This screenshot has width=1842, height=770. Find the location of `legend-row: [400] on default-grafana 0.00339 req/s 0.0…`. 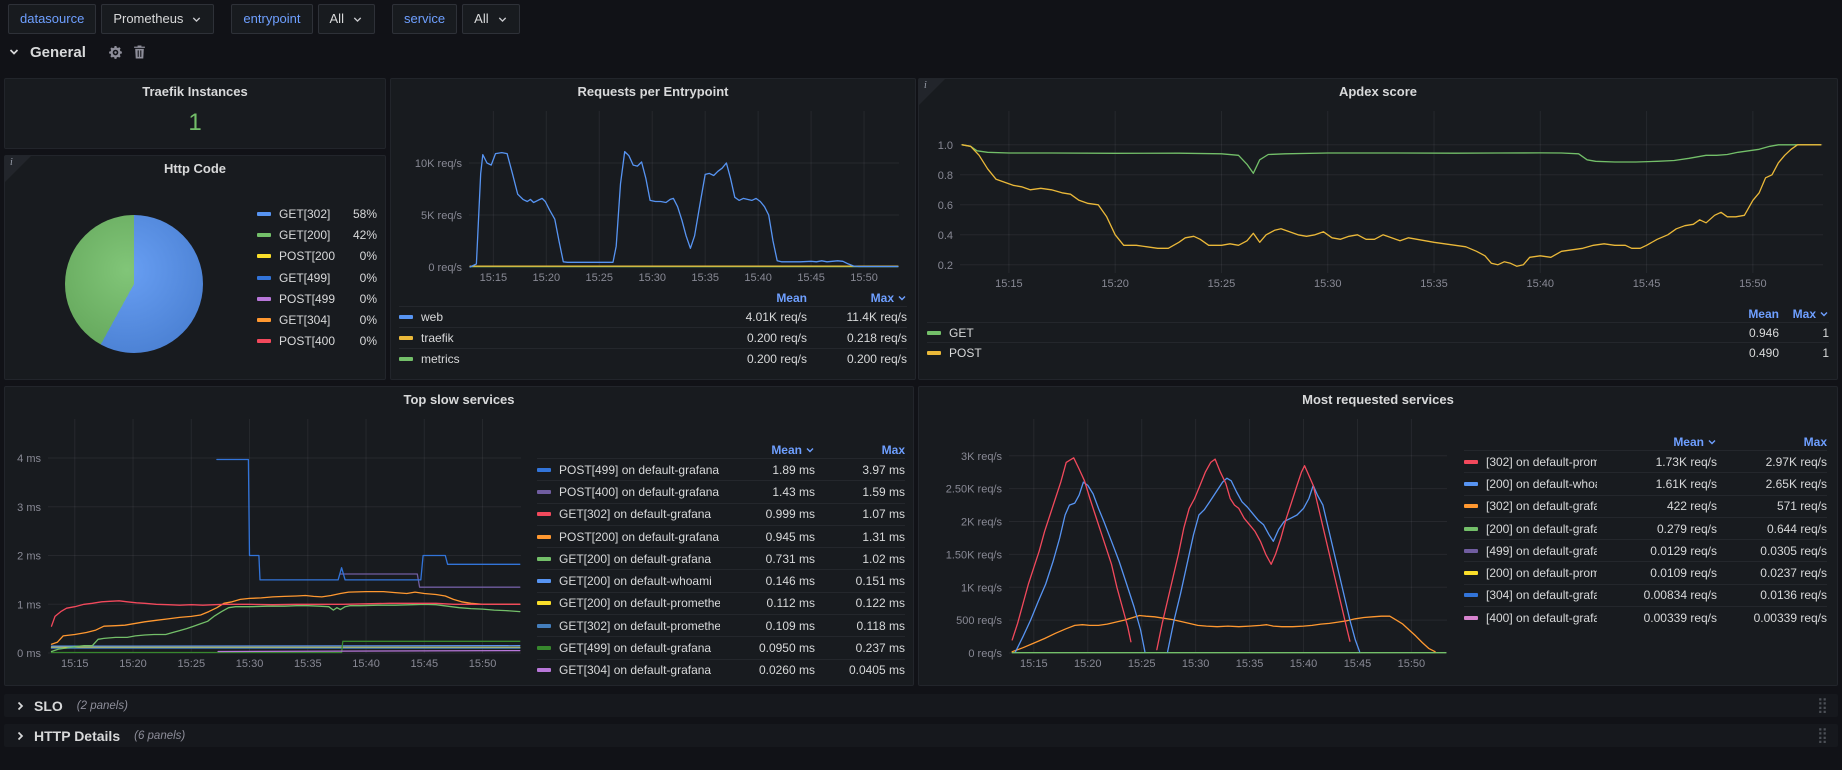

legend-row: [400] on default-grafana 0.00339 req/s 0.0… is located at coordinates (1645, 617).